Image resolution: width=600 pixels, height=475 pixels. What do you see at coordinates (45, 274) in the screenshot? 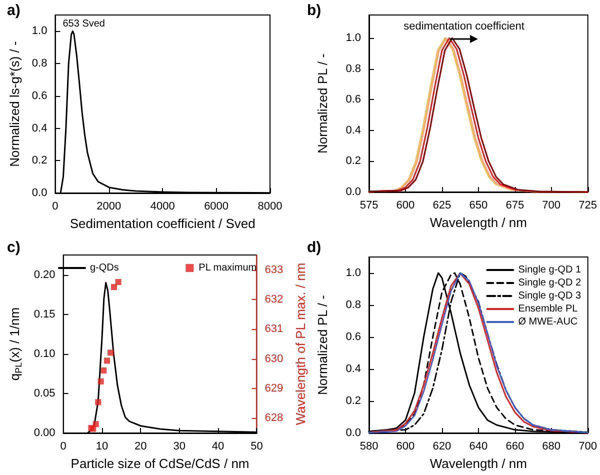
I see `y-tick-label: 0.20` at bounding box center [45, 274].